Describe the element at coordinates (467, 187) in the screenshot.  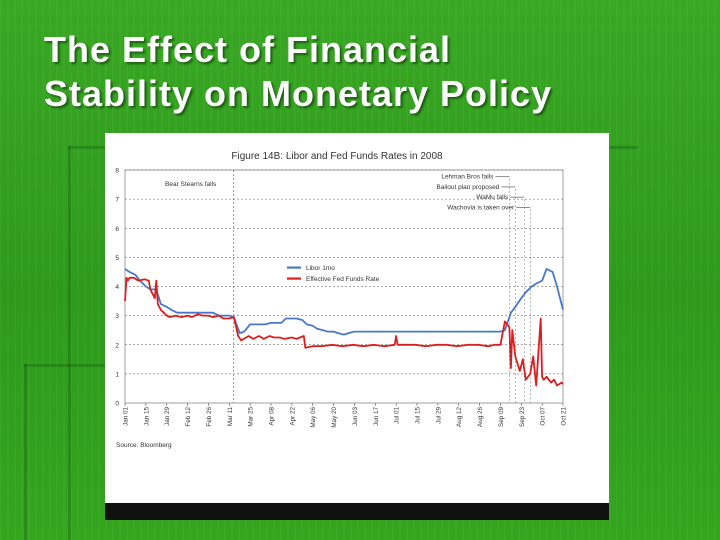
I see `annotation-label: Bailout plan proposed` at that location.